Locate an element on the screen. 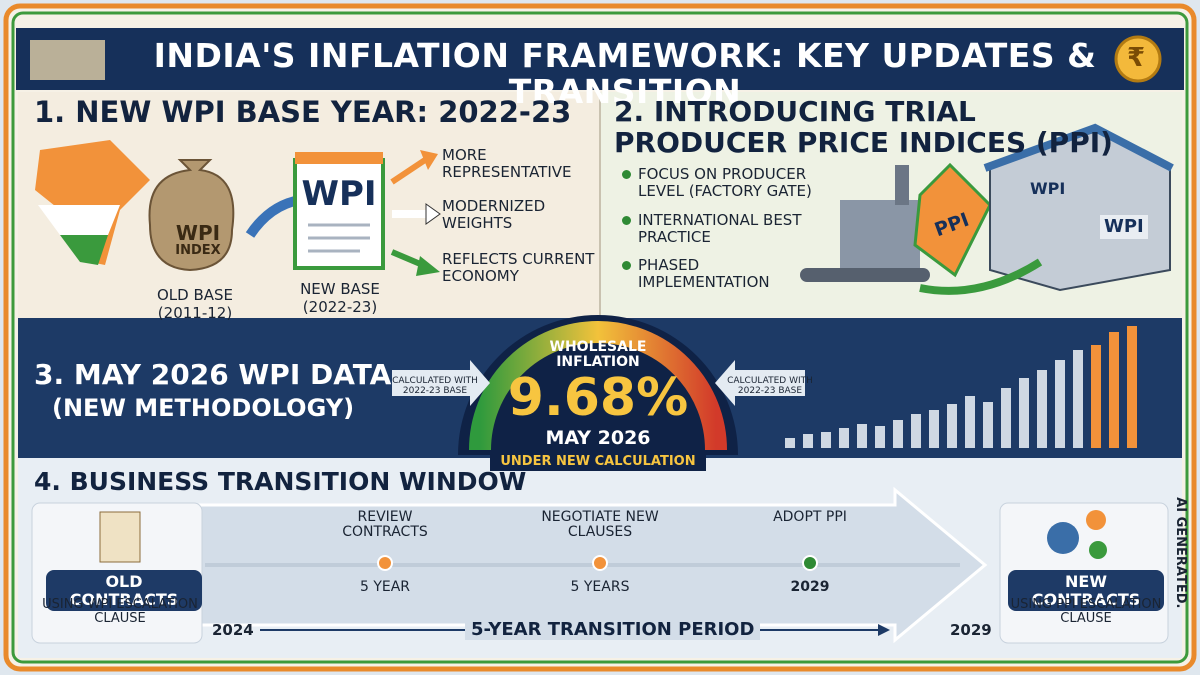  new-years: (2022-23) is located at coordinates (340, 307).